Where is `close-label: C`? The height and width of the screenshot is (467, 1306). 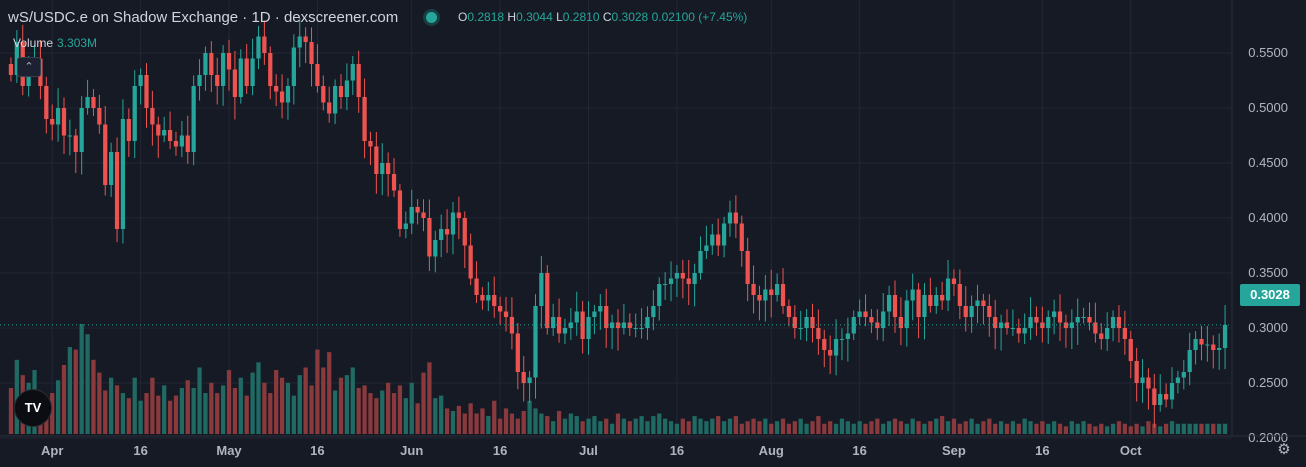
close-label: C is located at coordinates (607, 17).